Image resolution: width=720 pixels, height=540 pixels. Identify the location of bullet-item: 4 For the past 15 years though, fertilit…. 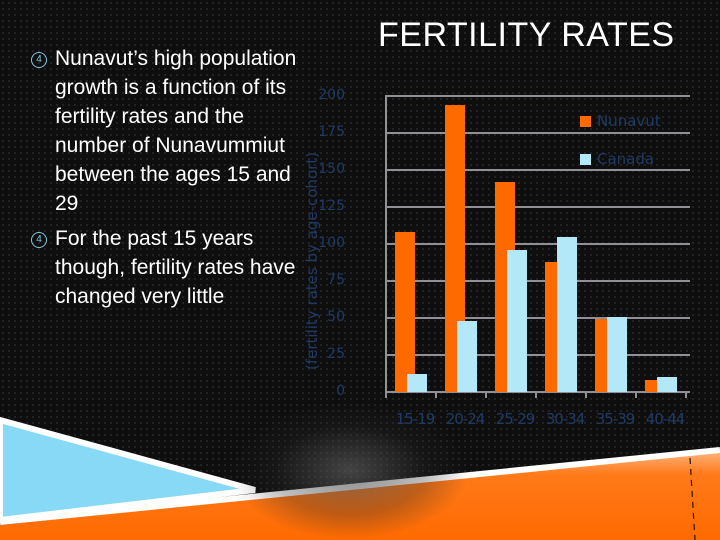
(165, 267).